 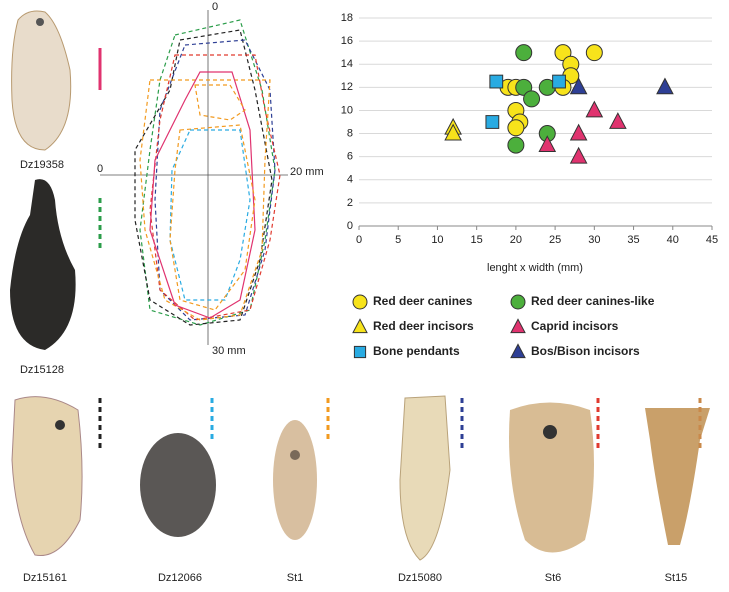 What do you see at coordinates (676, 578) in the screenshot?
I see `specimen-label: St15` at bounding box center [676, 578].